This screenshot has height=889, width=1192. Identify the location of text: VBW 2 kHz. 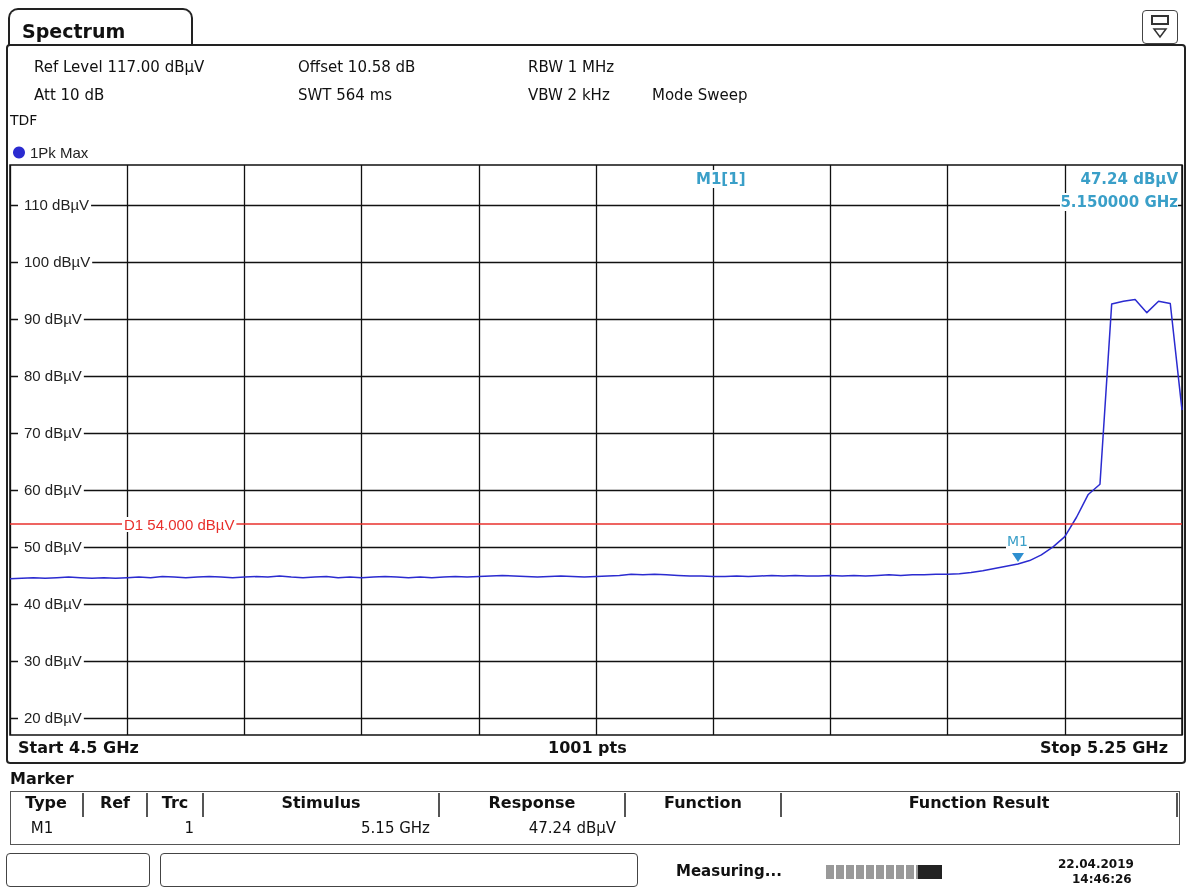
(569, 95).